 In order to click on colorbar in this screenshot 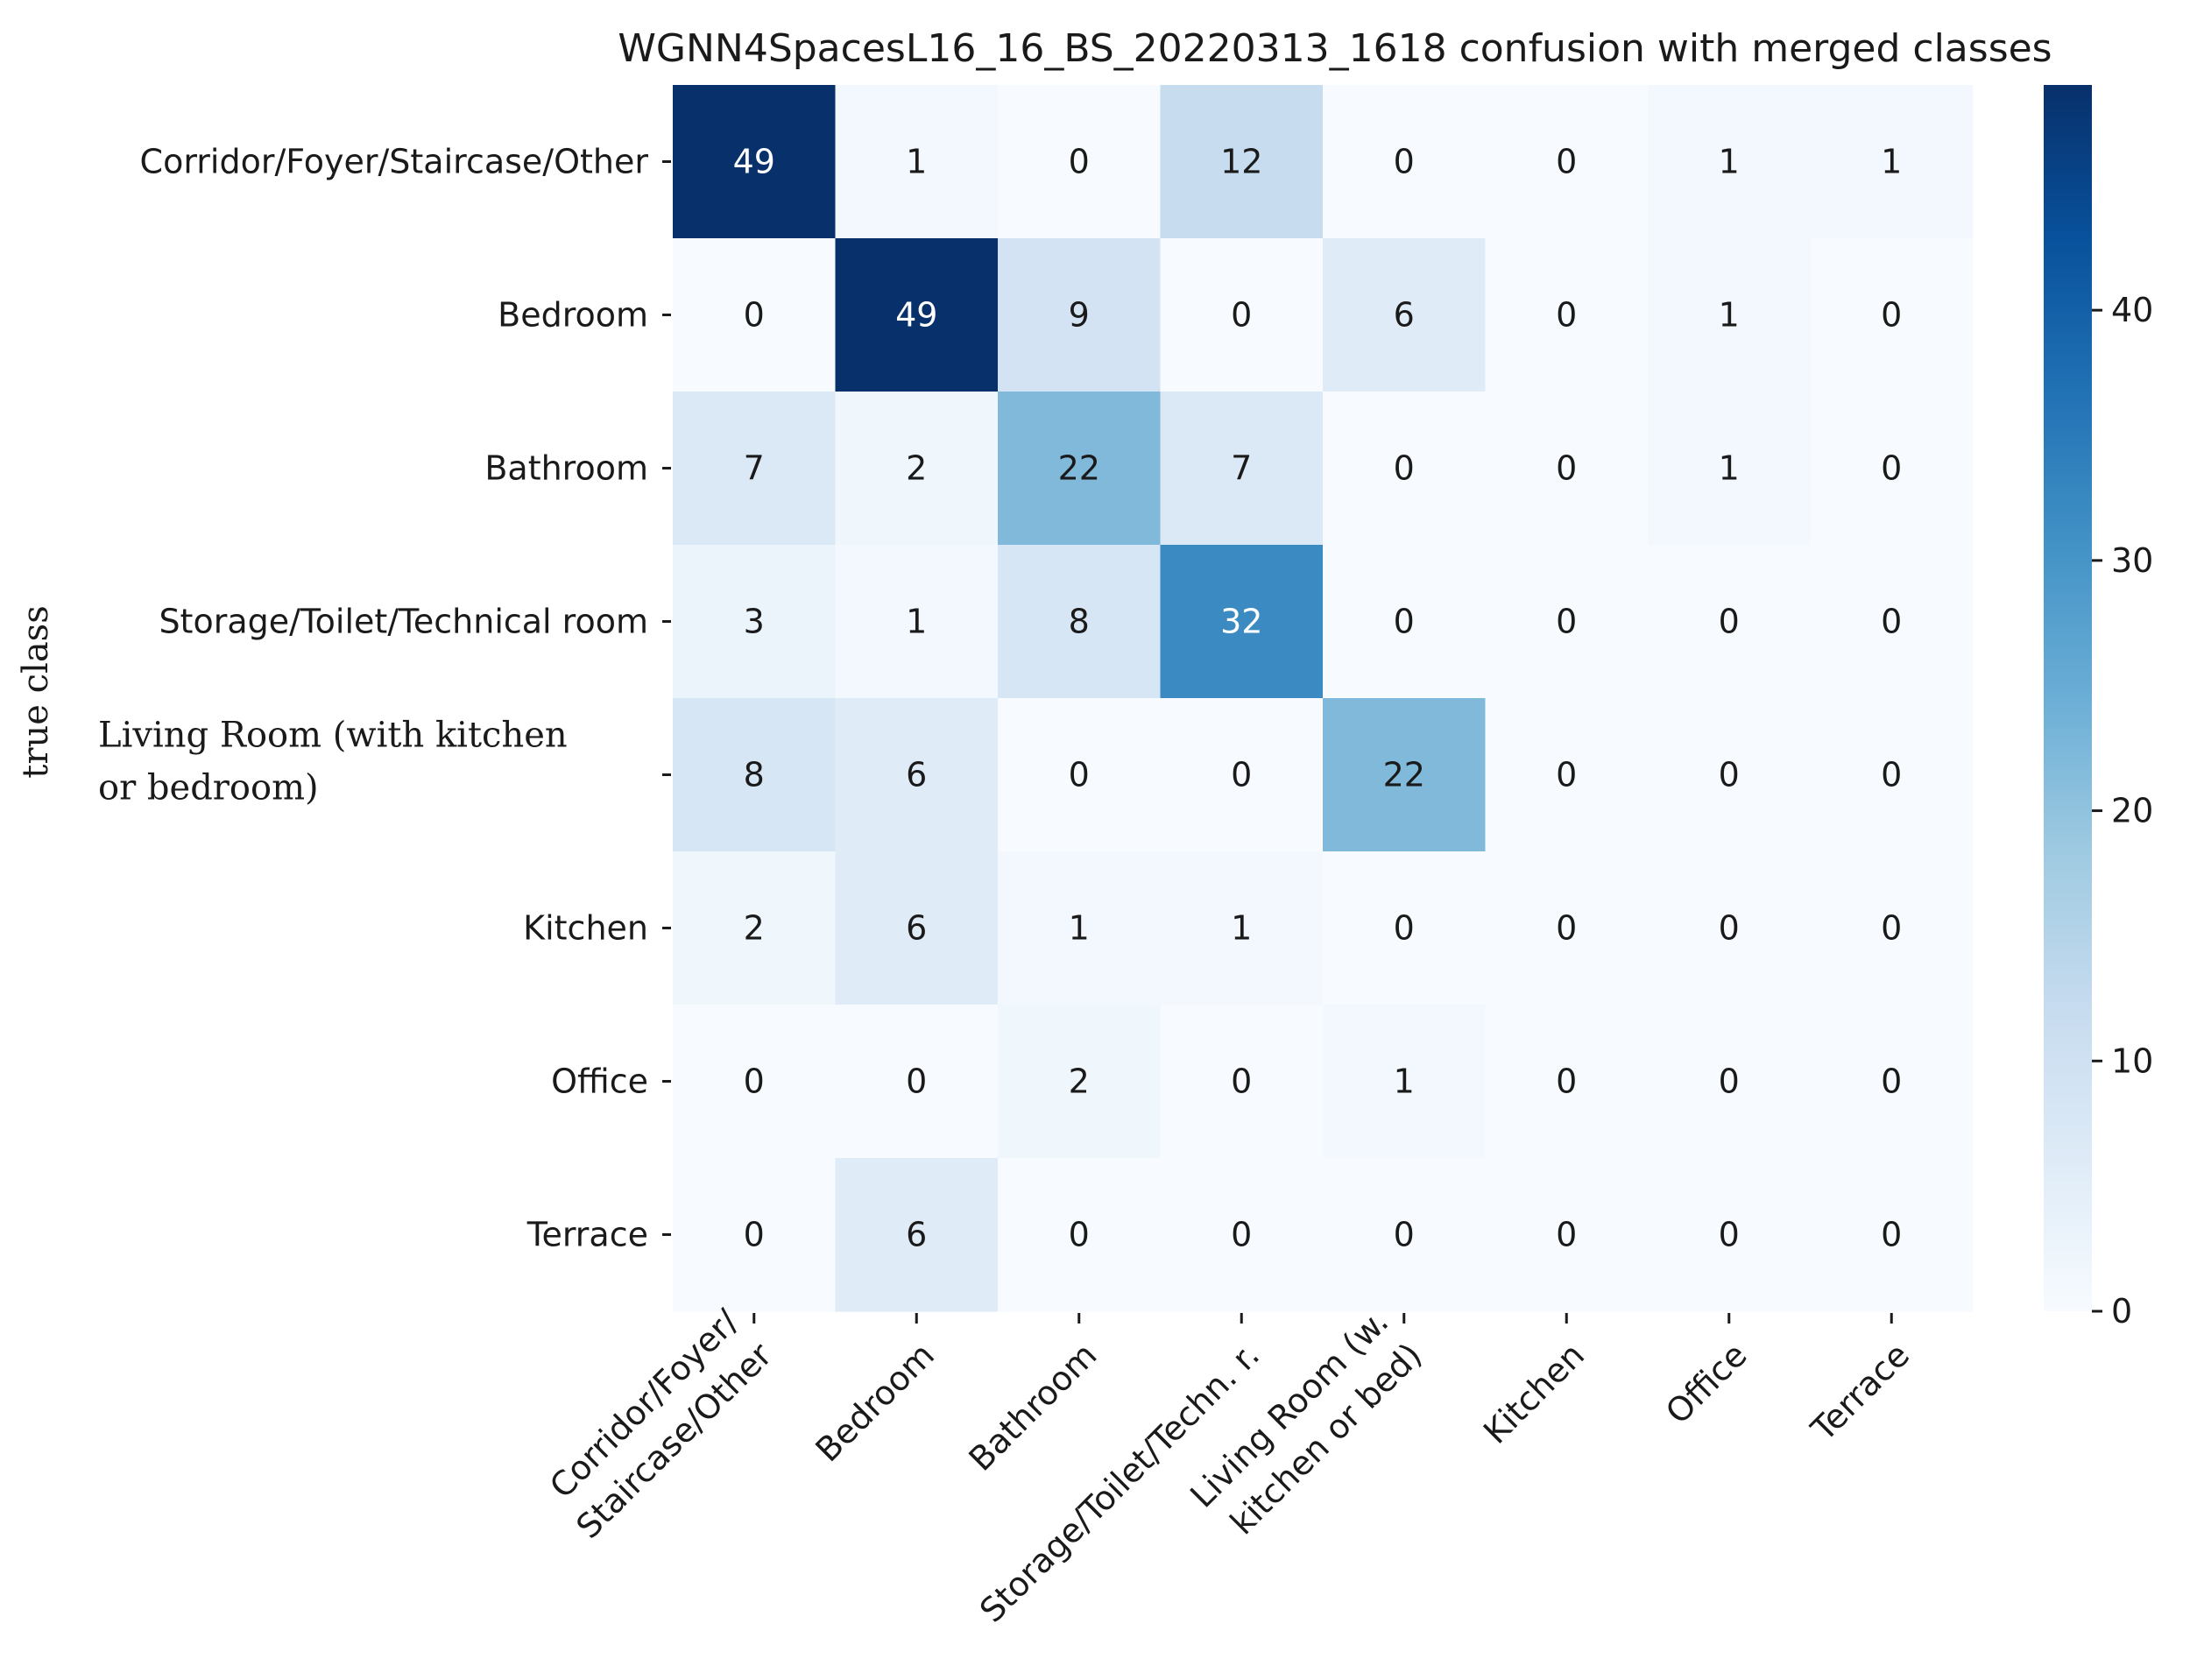, I will do `click(2068, 698)`.